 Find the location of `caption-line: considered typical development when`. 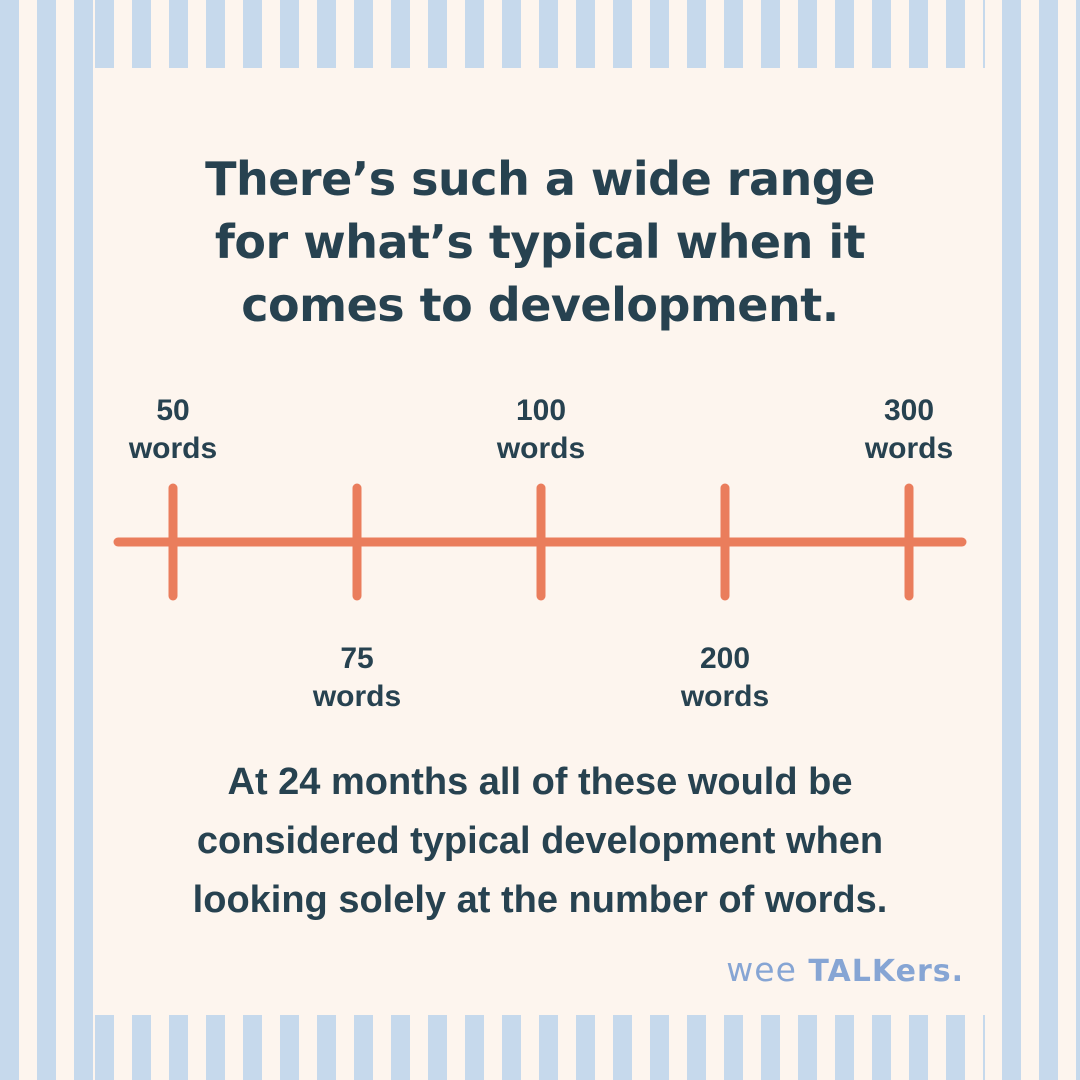

caption-line: considered typical development when is located at coordinates (540, 841).